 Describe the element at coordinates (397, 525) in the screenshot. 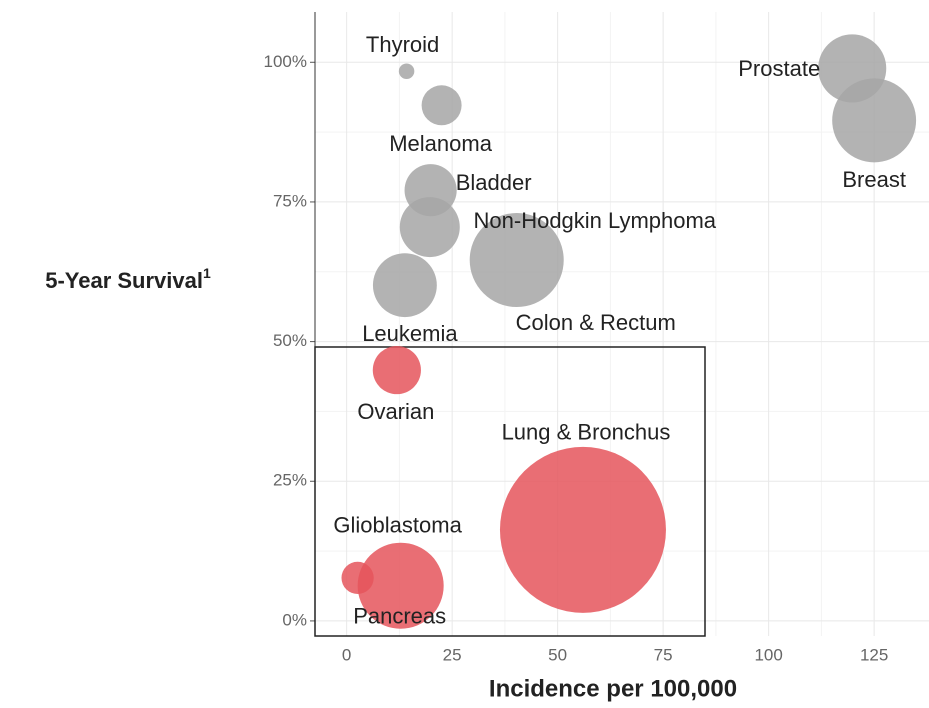

I see `bubble-label: Glioblastoma` at that location.